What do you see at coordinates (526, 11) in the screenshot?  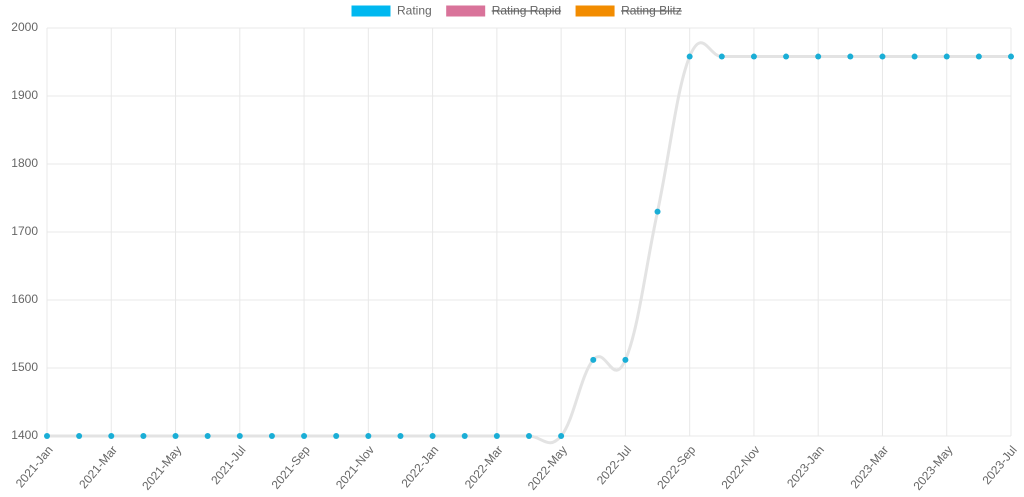 I see `legend-label: Rating Rapid` at bounding box center [526, 11].